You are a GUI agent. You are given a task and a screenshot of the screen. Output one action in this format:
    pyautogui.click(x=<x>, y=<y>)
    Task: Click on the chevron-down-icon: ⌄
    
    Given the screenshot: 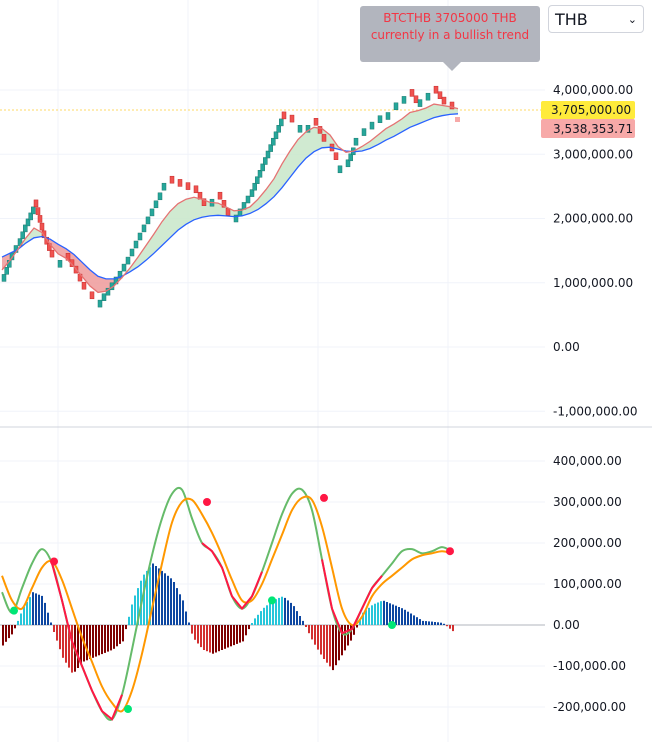 What is the action you would take?
    pyautogui.click(x=632, y=19)
    